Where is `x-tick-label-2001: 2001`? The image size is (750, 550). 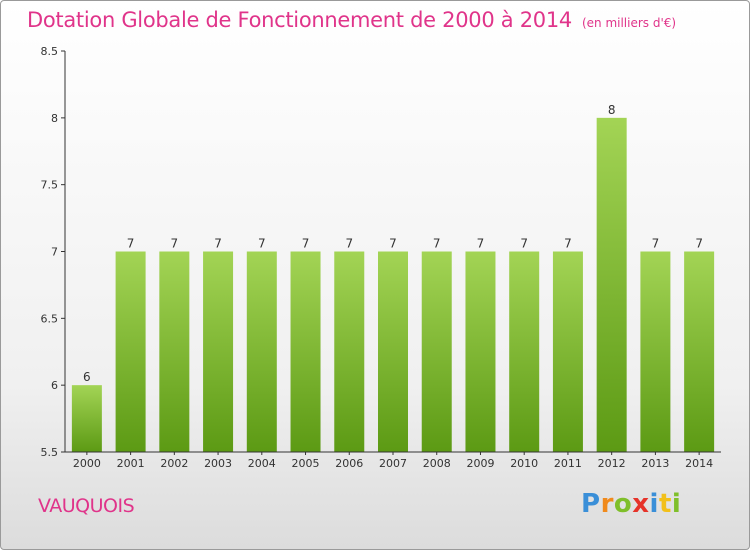
x-tick-label-2001: 2001 is located at coordinates (131, 463).